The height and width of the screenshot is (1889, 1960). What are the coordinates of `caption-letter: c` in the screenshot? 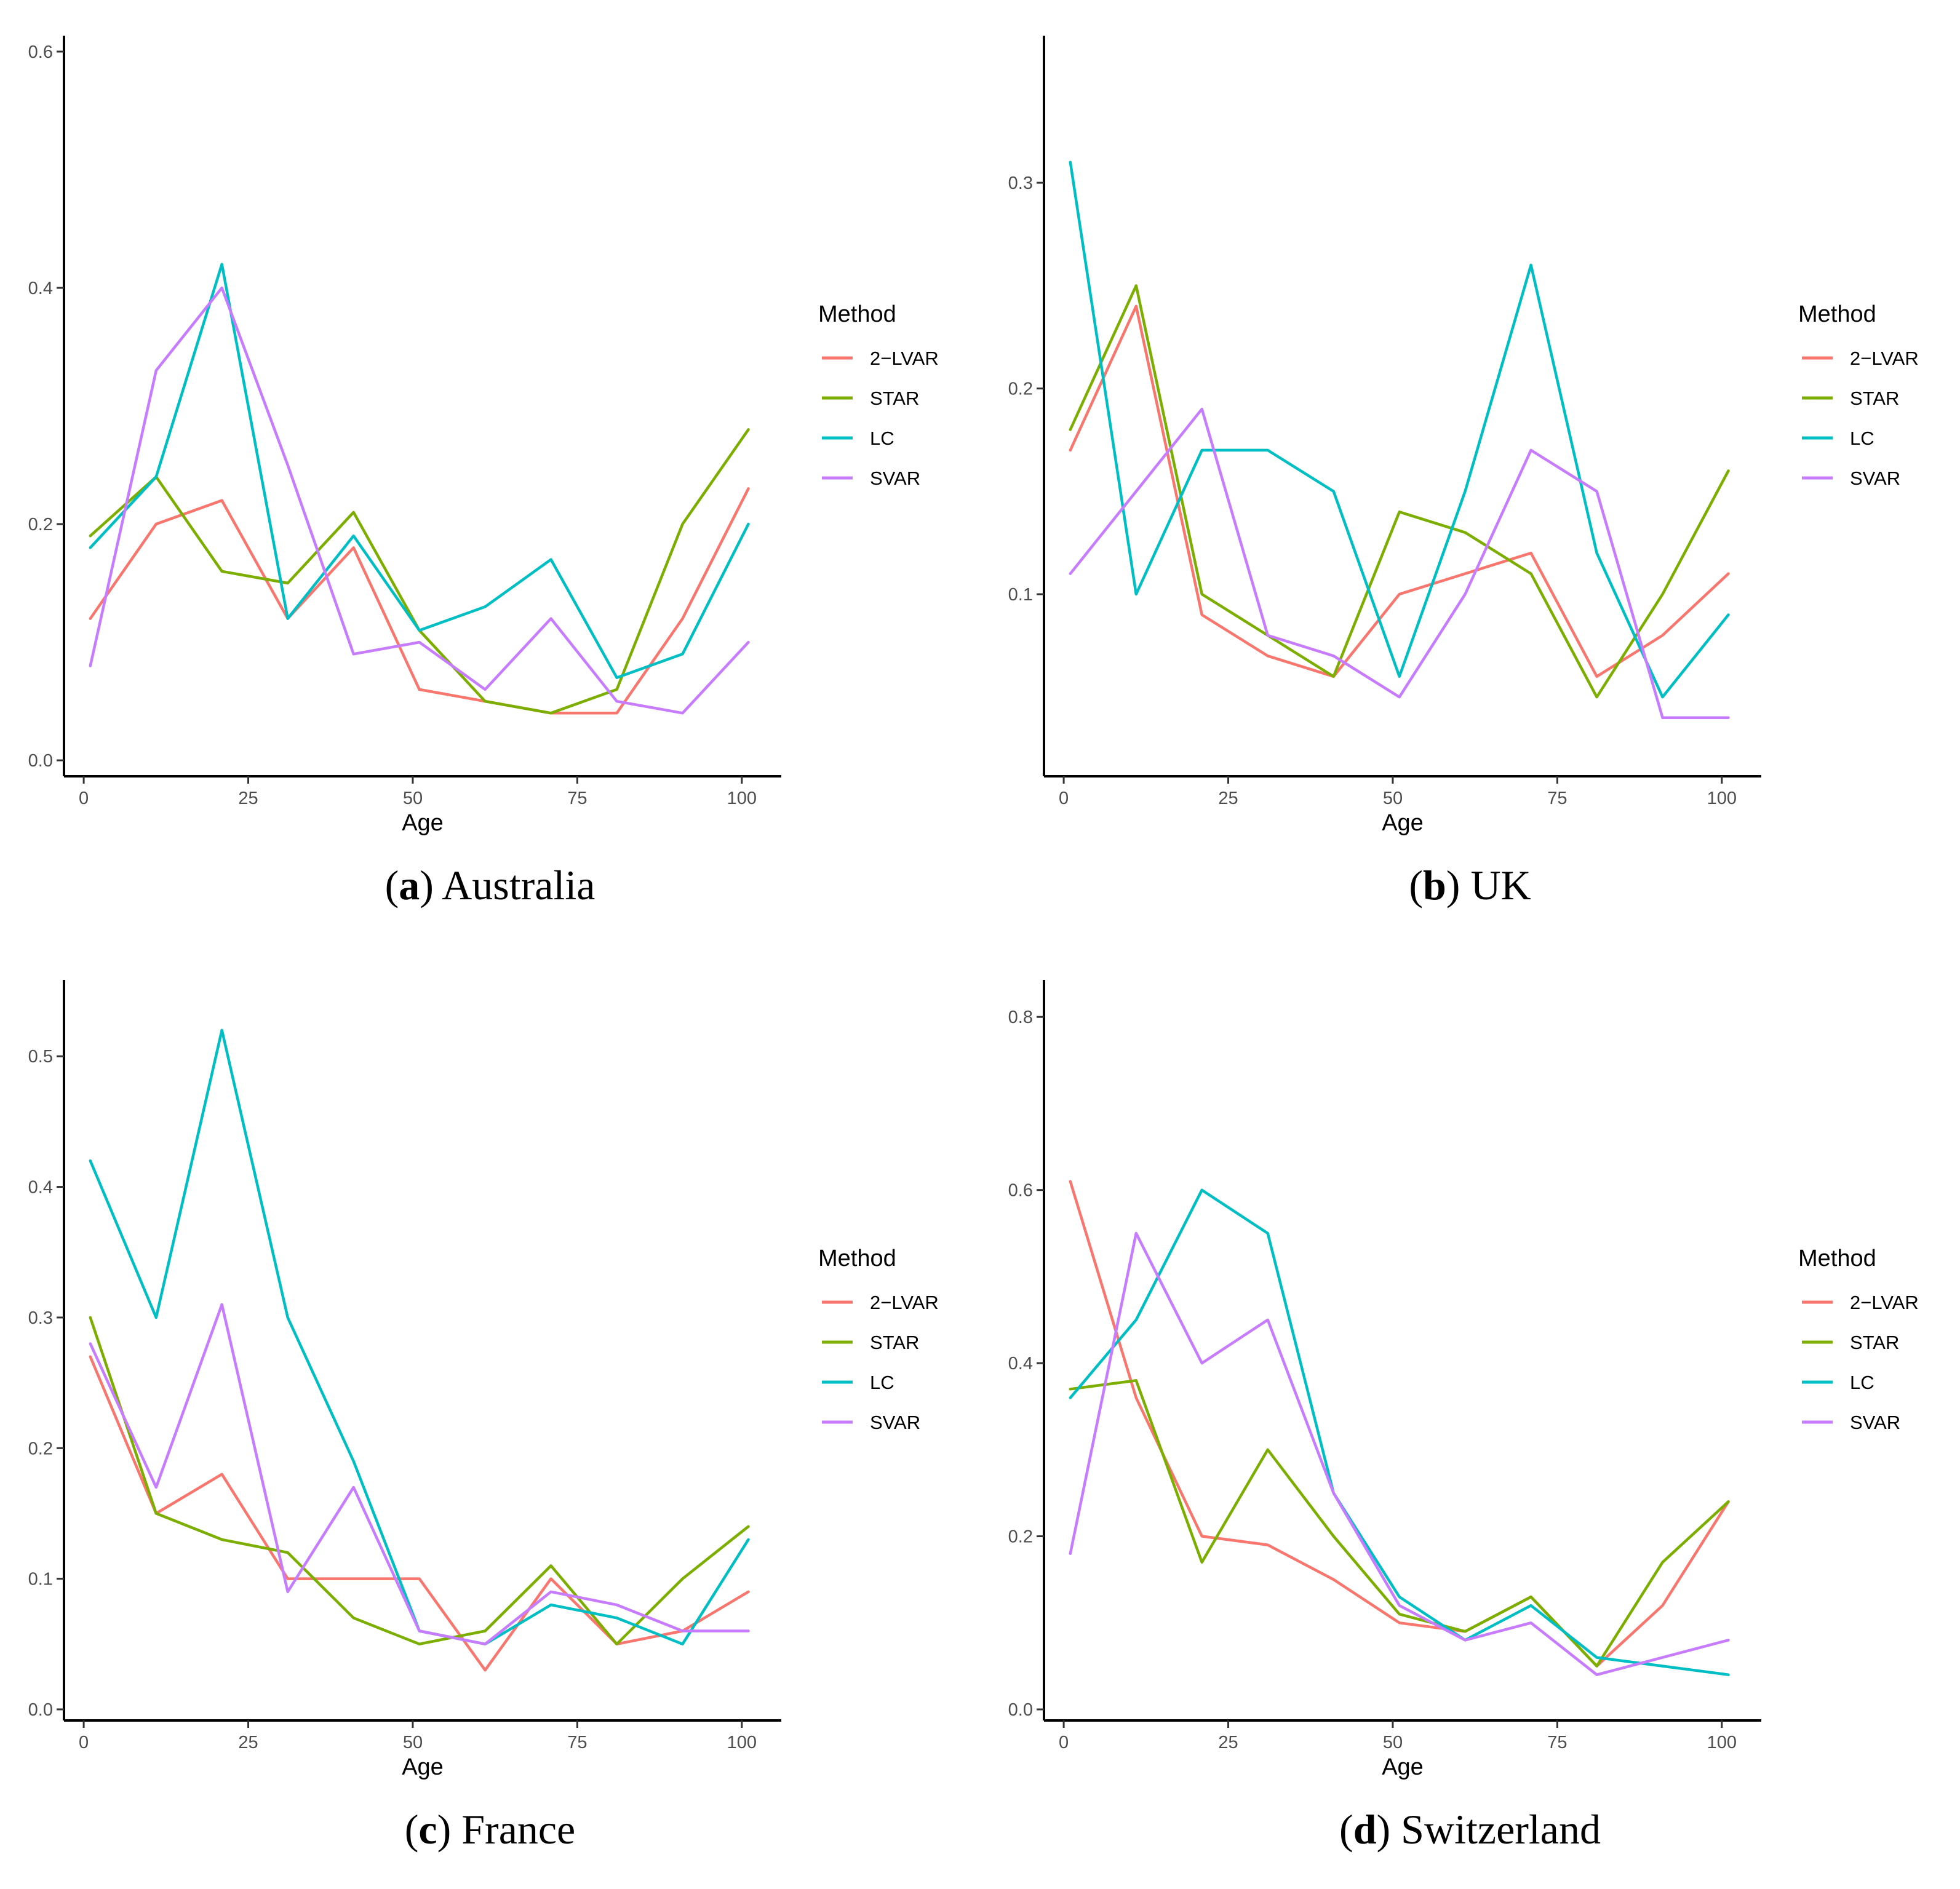 It's located at (427, 1829).